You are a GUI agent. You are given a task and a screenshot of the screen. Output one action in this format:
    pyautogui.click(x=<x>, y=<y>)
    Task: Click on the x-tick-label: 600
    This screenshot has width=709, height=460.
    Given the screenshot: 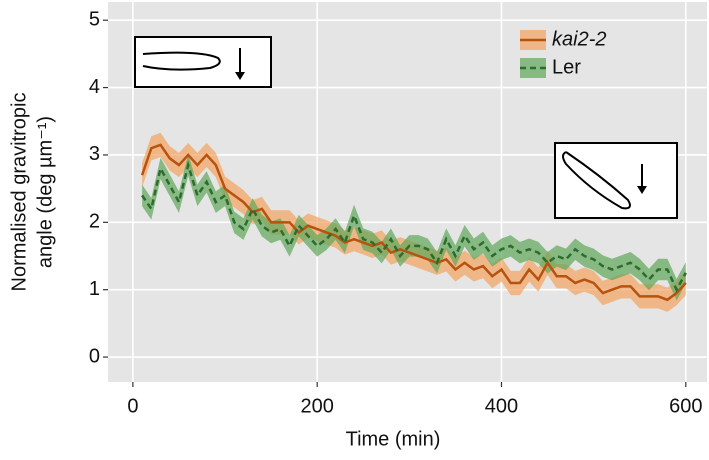 What is the action you would take?
    pyautogui.click(x=685, y=406)
    